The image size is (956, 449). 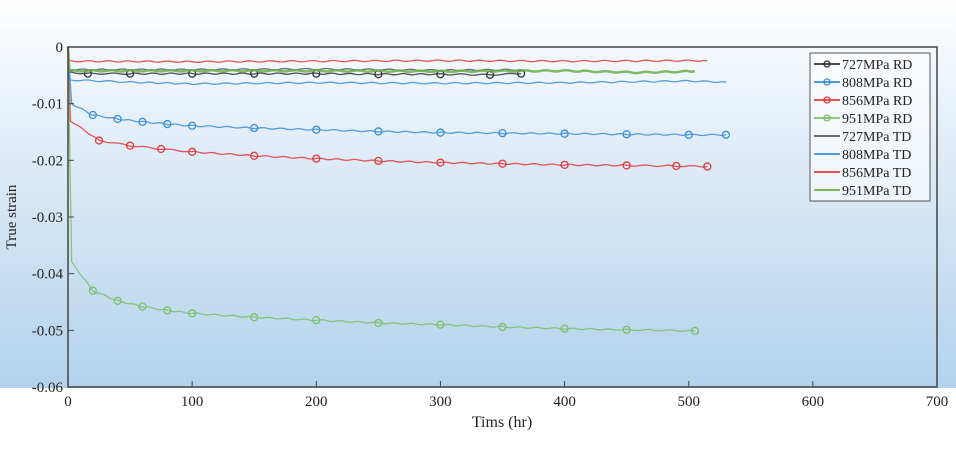 I want to click on legend-entry: 856MPa RD, so click(x=863, y=101).